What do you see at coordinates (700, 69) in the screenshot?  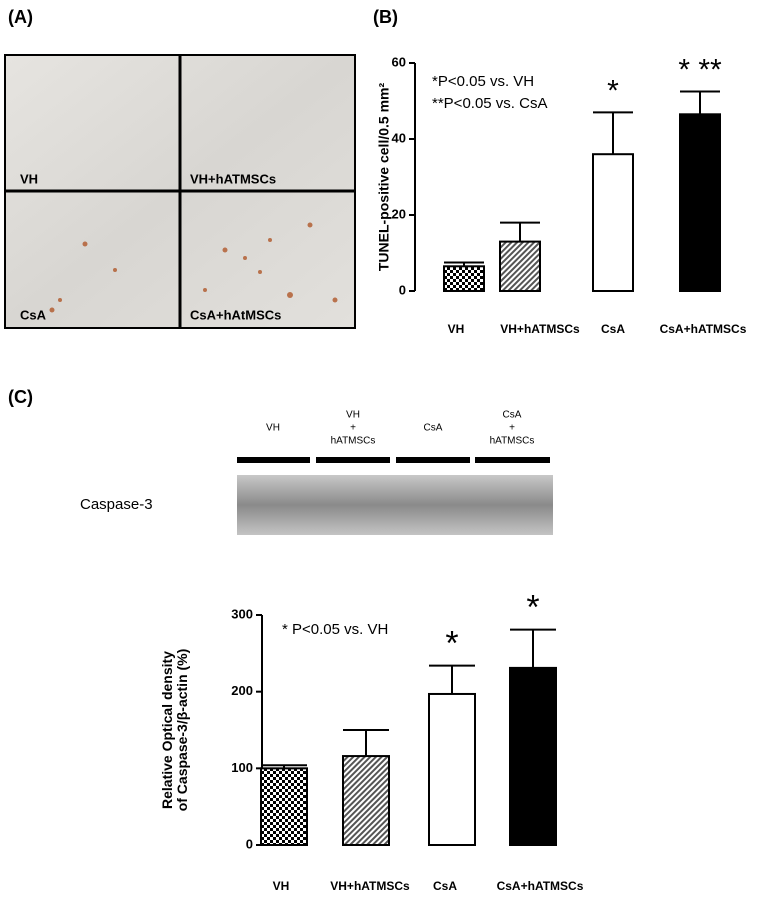 I see `significance-label: * **` at bounding box center [700, 69].